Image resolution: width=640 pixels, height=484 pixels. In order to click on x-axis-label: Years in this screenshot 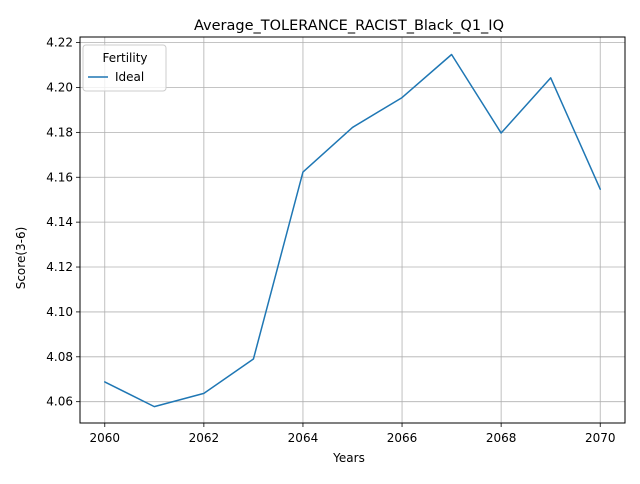, I will do `click(348, 458)`.